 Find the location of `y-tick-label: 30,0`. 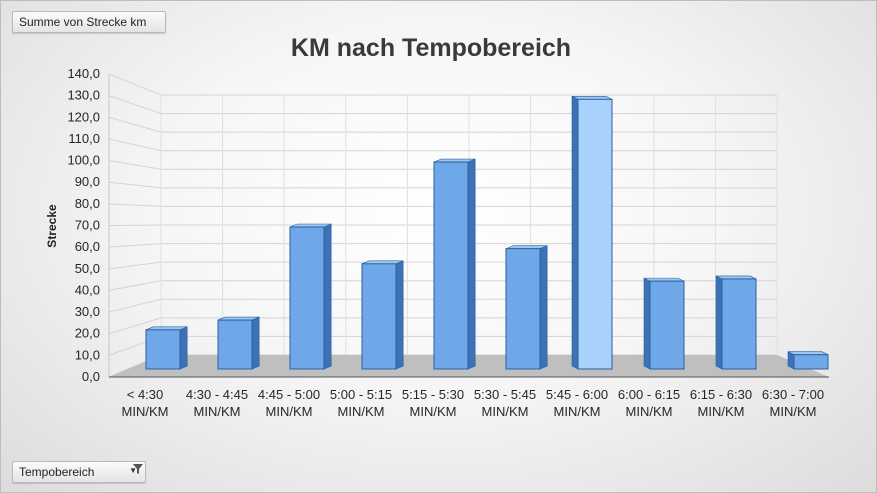

y-tick-label: 30,0 is located at coordinates (87, 311).